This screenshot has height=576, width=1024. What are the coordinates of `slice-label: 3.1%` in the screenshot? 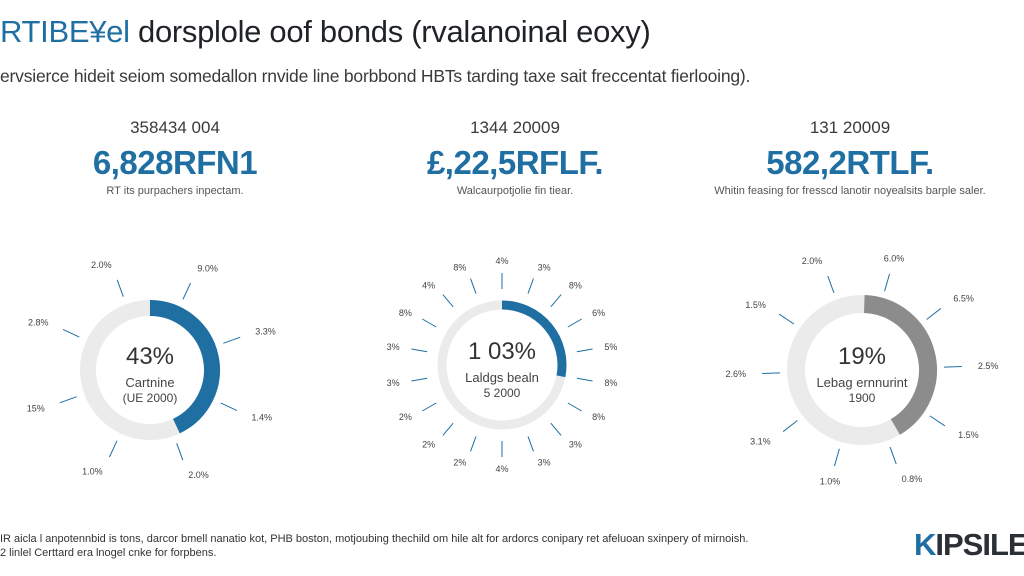 It's located at (760, 441).